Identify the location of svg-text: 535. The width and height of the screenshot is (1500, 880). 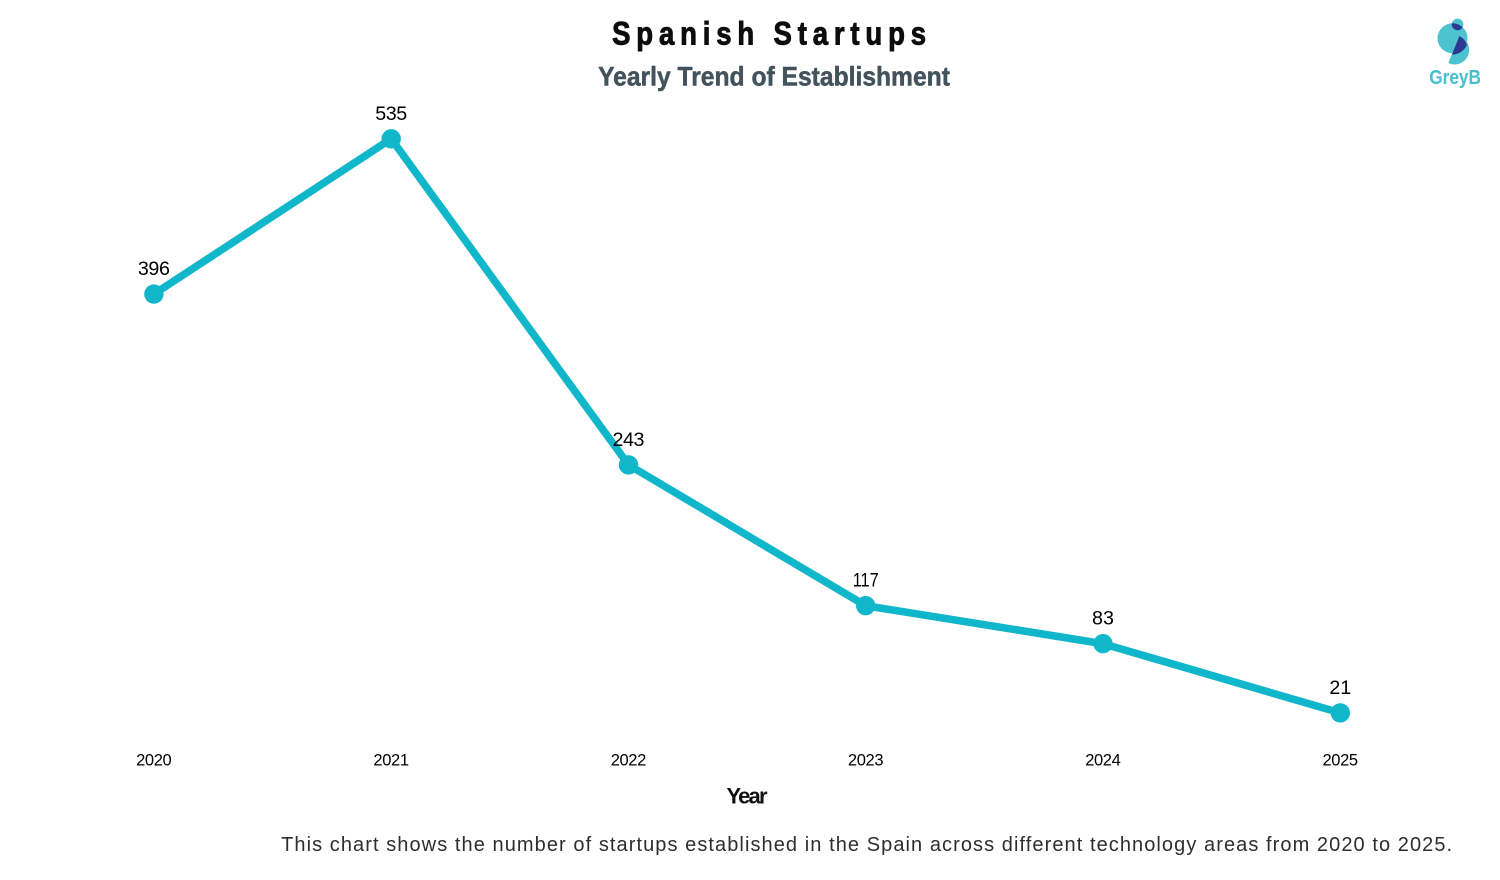
(391, 114).